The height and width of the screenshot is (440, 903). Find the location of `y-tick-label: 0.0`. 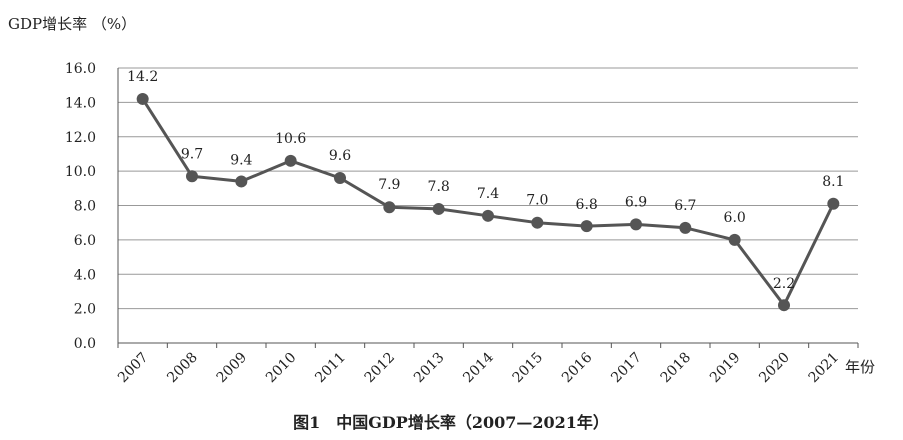

y-tick-label: 0.0 is located at coordinates (85, 344).